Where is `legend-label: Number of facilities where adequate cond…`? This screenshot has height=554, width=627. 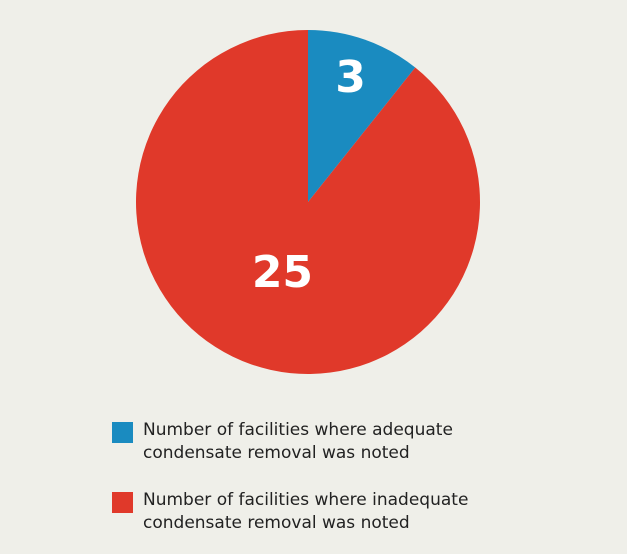 legend-label: Number of facilities where adequate cond… is located at coordinates (298, 441).